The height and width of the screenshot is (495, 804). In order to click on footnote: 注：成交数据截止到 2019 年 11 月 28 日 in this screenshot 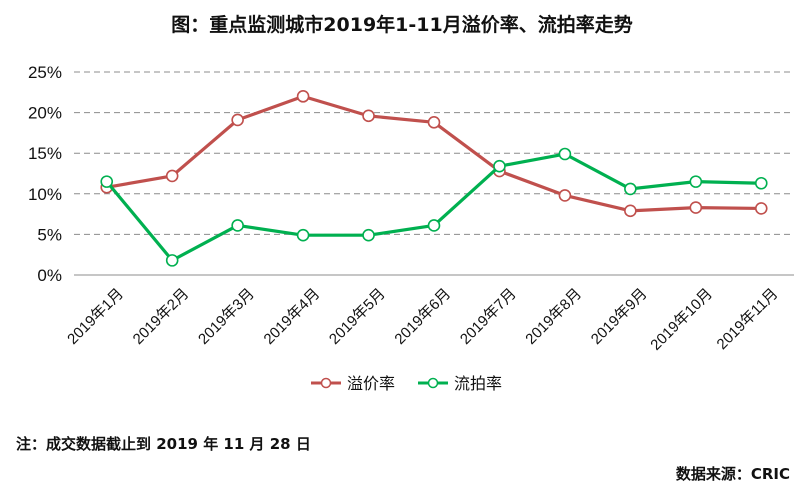, I will do `click(163, 444)`.